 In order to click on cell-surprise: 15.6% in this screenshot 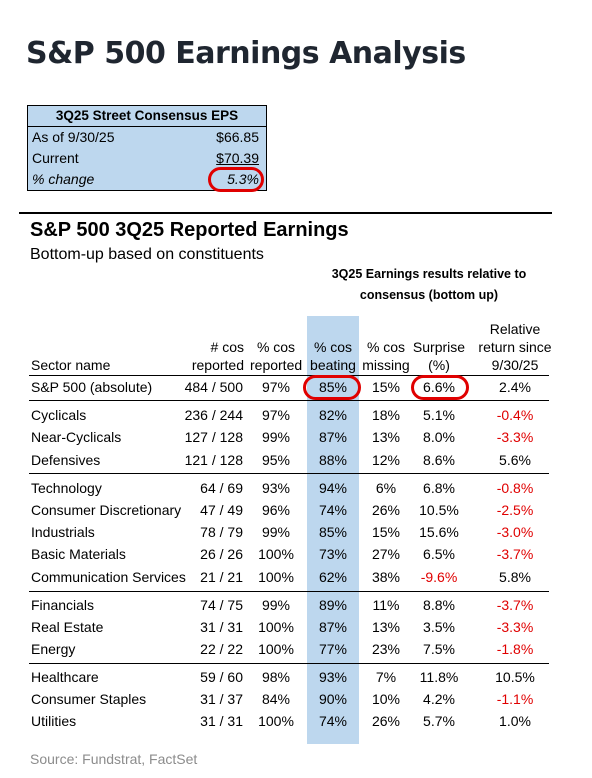, I will do `click(439, 532)`.